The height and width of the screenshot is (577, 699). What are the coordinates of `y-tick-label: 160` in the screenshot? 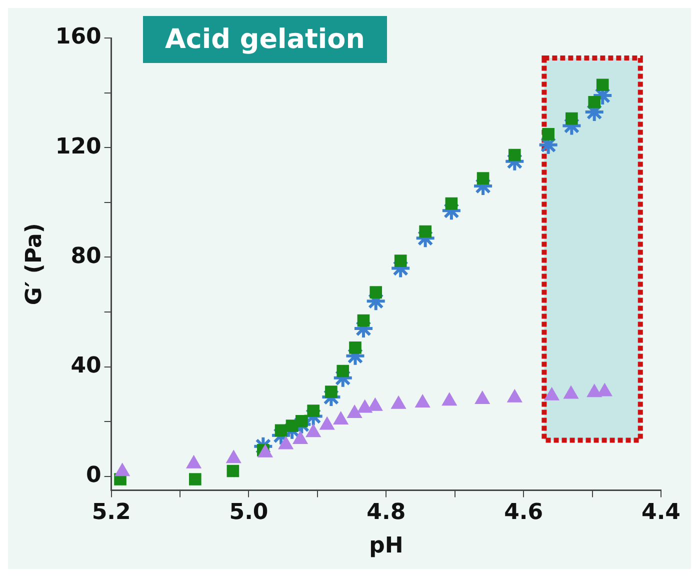 It's located at (78, 37).